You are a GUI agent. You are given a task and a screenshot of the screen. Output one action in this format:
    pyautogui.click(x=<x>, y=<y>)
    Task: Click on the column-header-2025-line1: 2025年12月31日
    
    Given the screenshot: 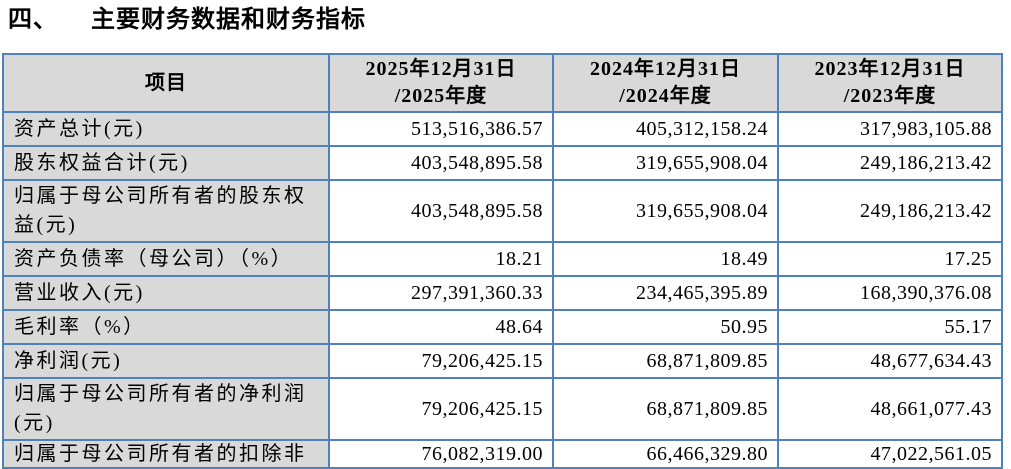 What is the action you would take?
    pyautogui.click(x=441, y=69)
    